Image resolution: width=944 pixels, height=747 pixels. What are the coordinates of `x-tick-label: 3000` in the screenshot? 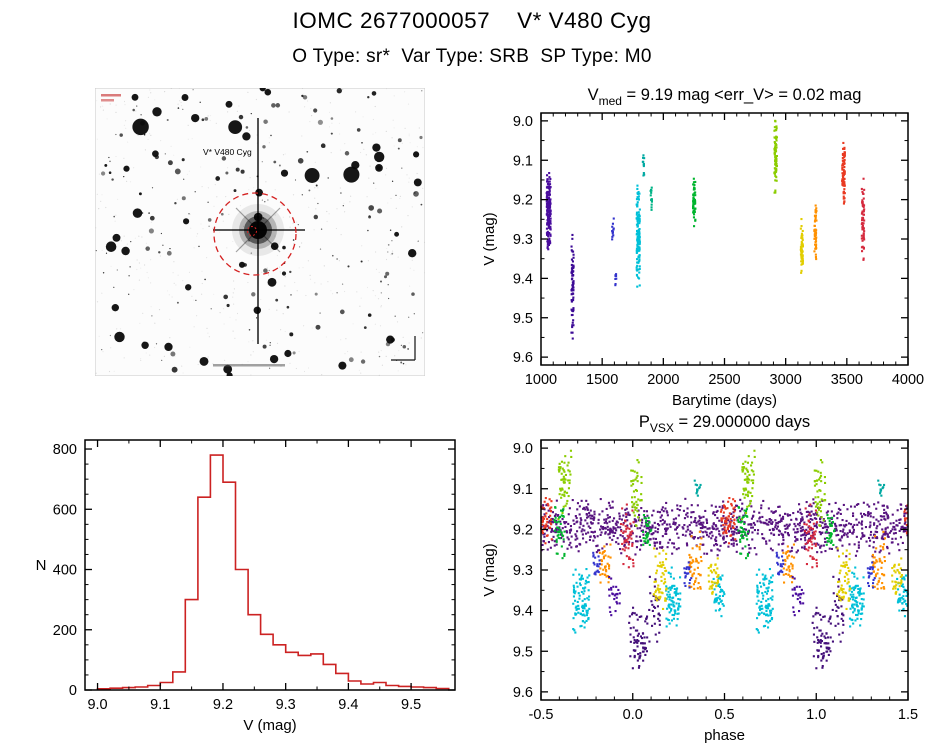 It's located at (786, 380).